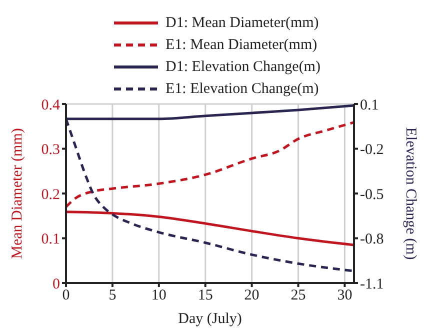 This screenshot has height=335, width=432. I want to click on y-tick-label: 0.3, so click(50, 150).